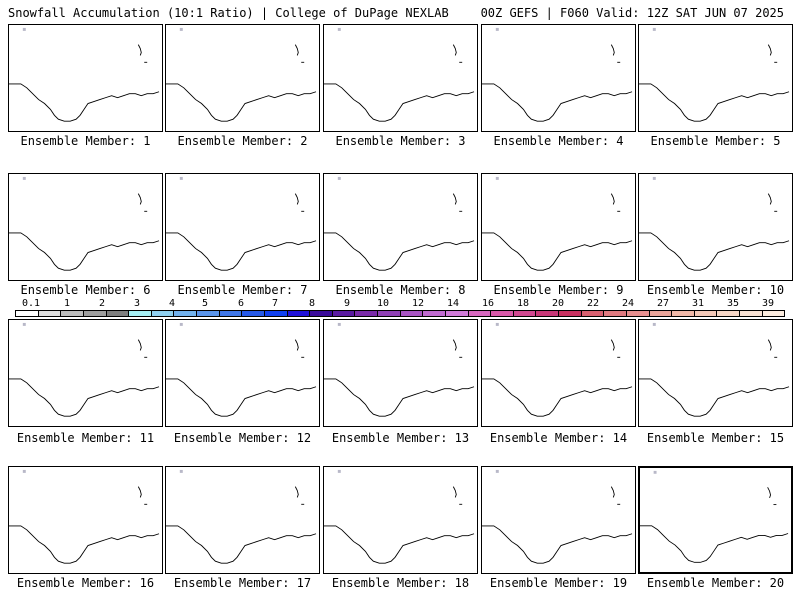  Describe the element at coordinates (85, 141) in the screenshot. I see `ensemble-member-label: Ensemble Member: 1` at that location.